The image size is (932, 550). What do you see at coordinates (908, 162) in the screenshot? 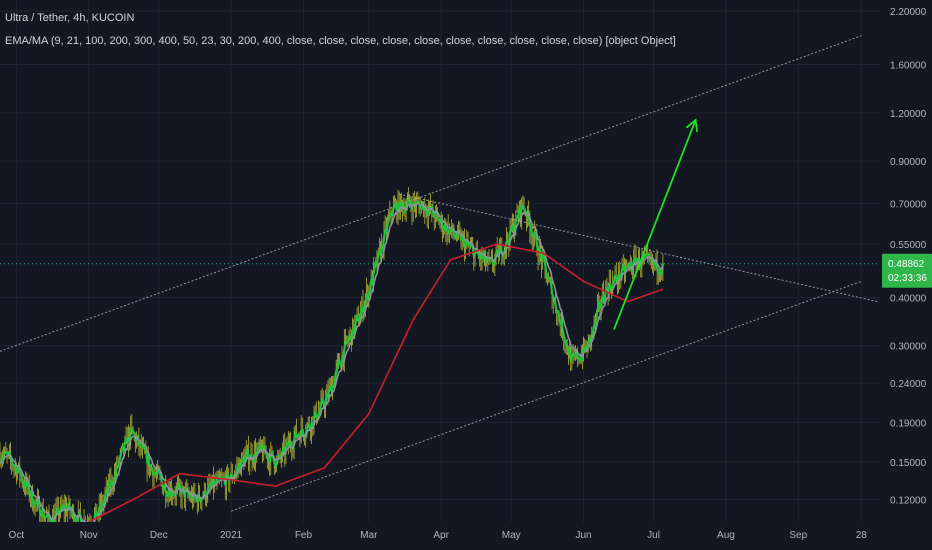
I see `price-tick-label: 0.90000` at bounding box center [908, 162].